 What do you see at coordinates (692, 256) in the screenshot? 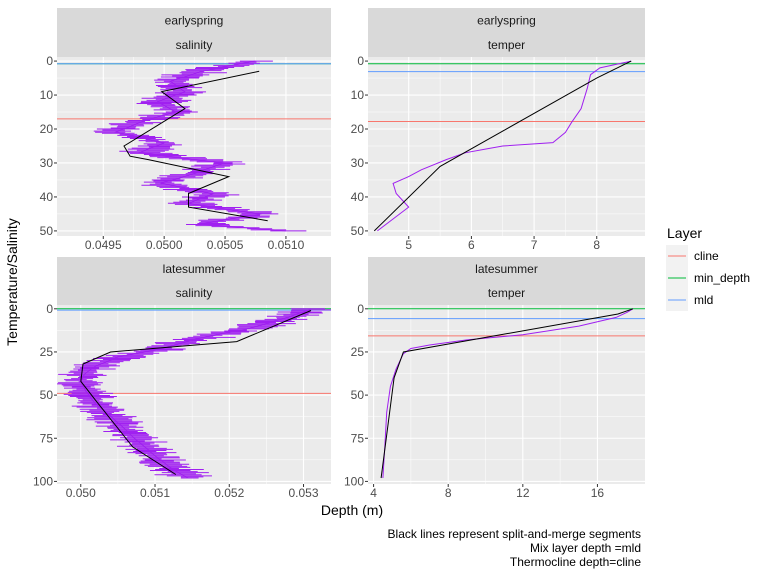
I see `legend-key-cline: cline` at bounding box center [692, 256].